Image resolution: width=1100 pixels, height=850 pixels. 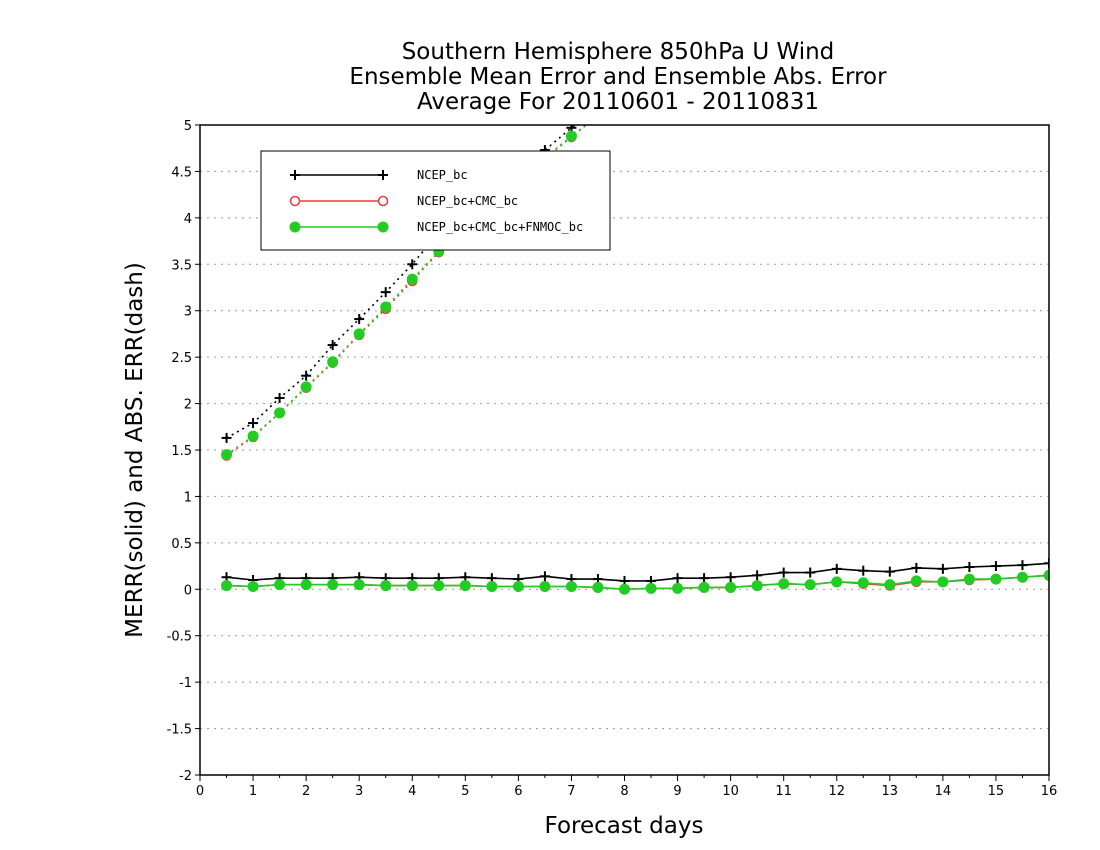 I want to click on x-tick-label: 6, so click(x=518, y=791).